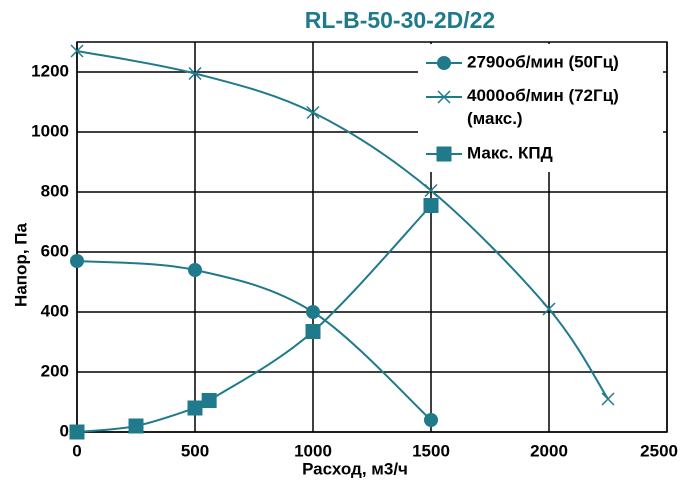 This screenshot has width=680, height=490. I want to click on y-tick-label: 1200, so click(50, 70).